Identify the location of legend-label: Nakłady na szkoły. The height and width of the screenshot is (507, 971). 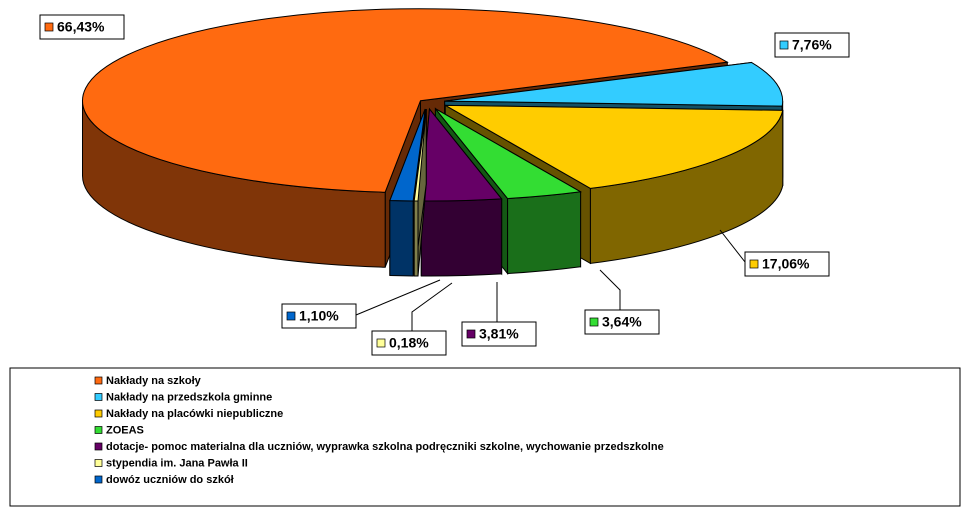
(154, 381).